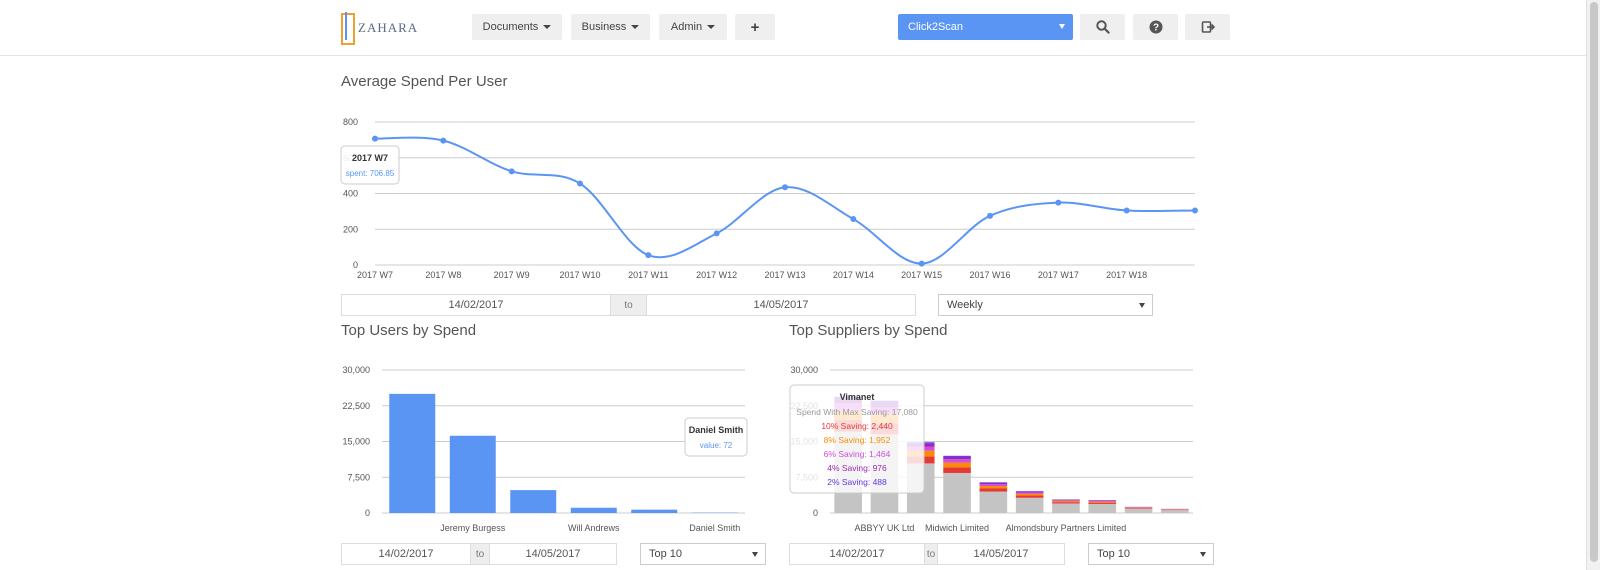 The image size is (1600, 570). Describe the element at coordinates (356, 370) in the screenshot. I see `y-tick-label: 30,000` at that location.